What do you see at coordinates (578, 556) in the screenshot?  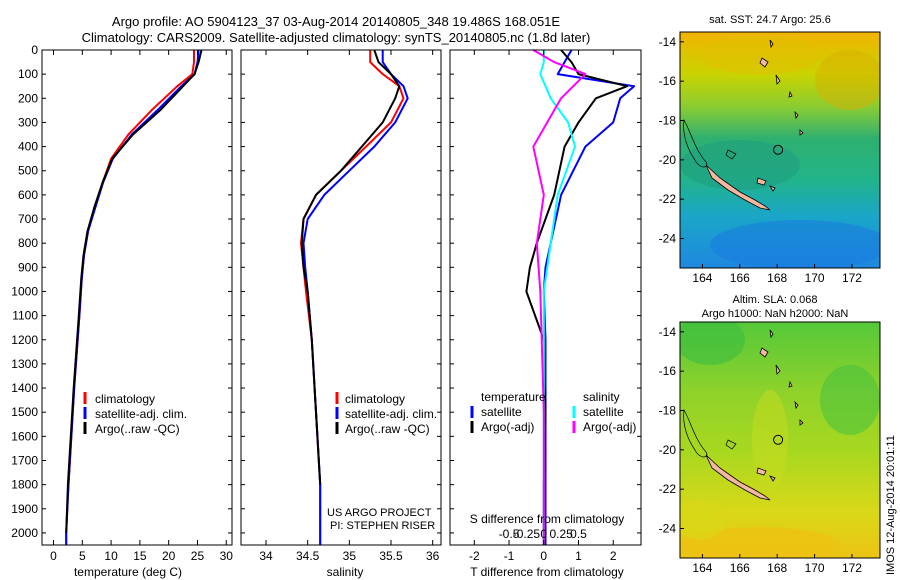 I see `x-tick-label: 1` at bounding box center [578, 556].